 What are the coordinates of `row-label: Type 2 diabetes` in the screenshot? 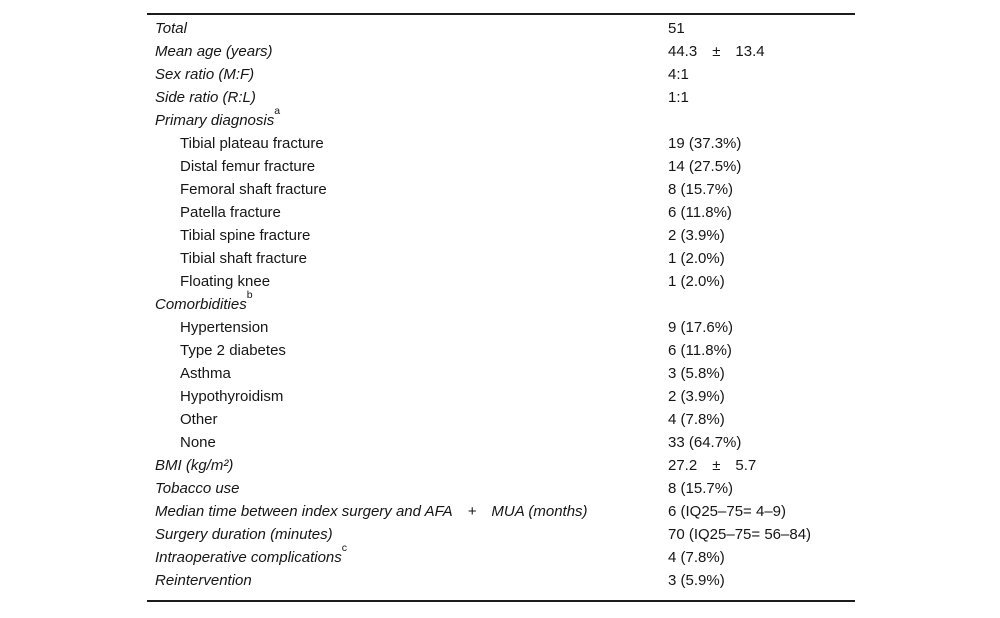 It's located at (407, 350).